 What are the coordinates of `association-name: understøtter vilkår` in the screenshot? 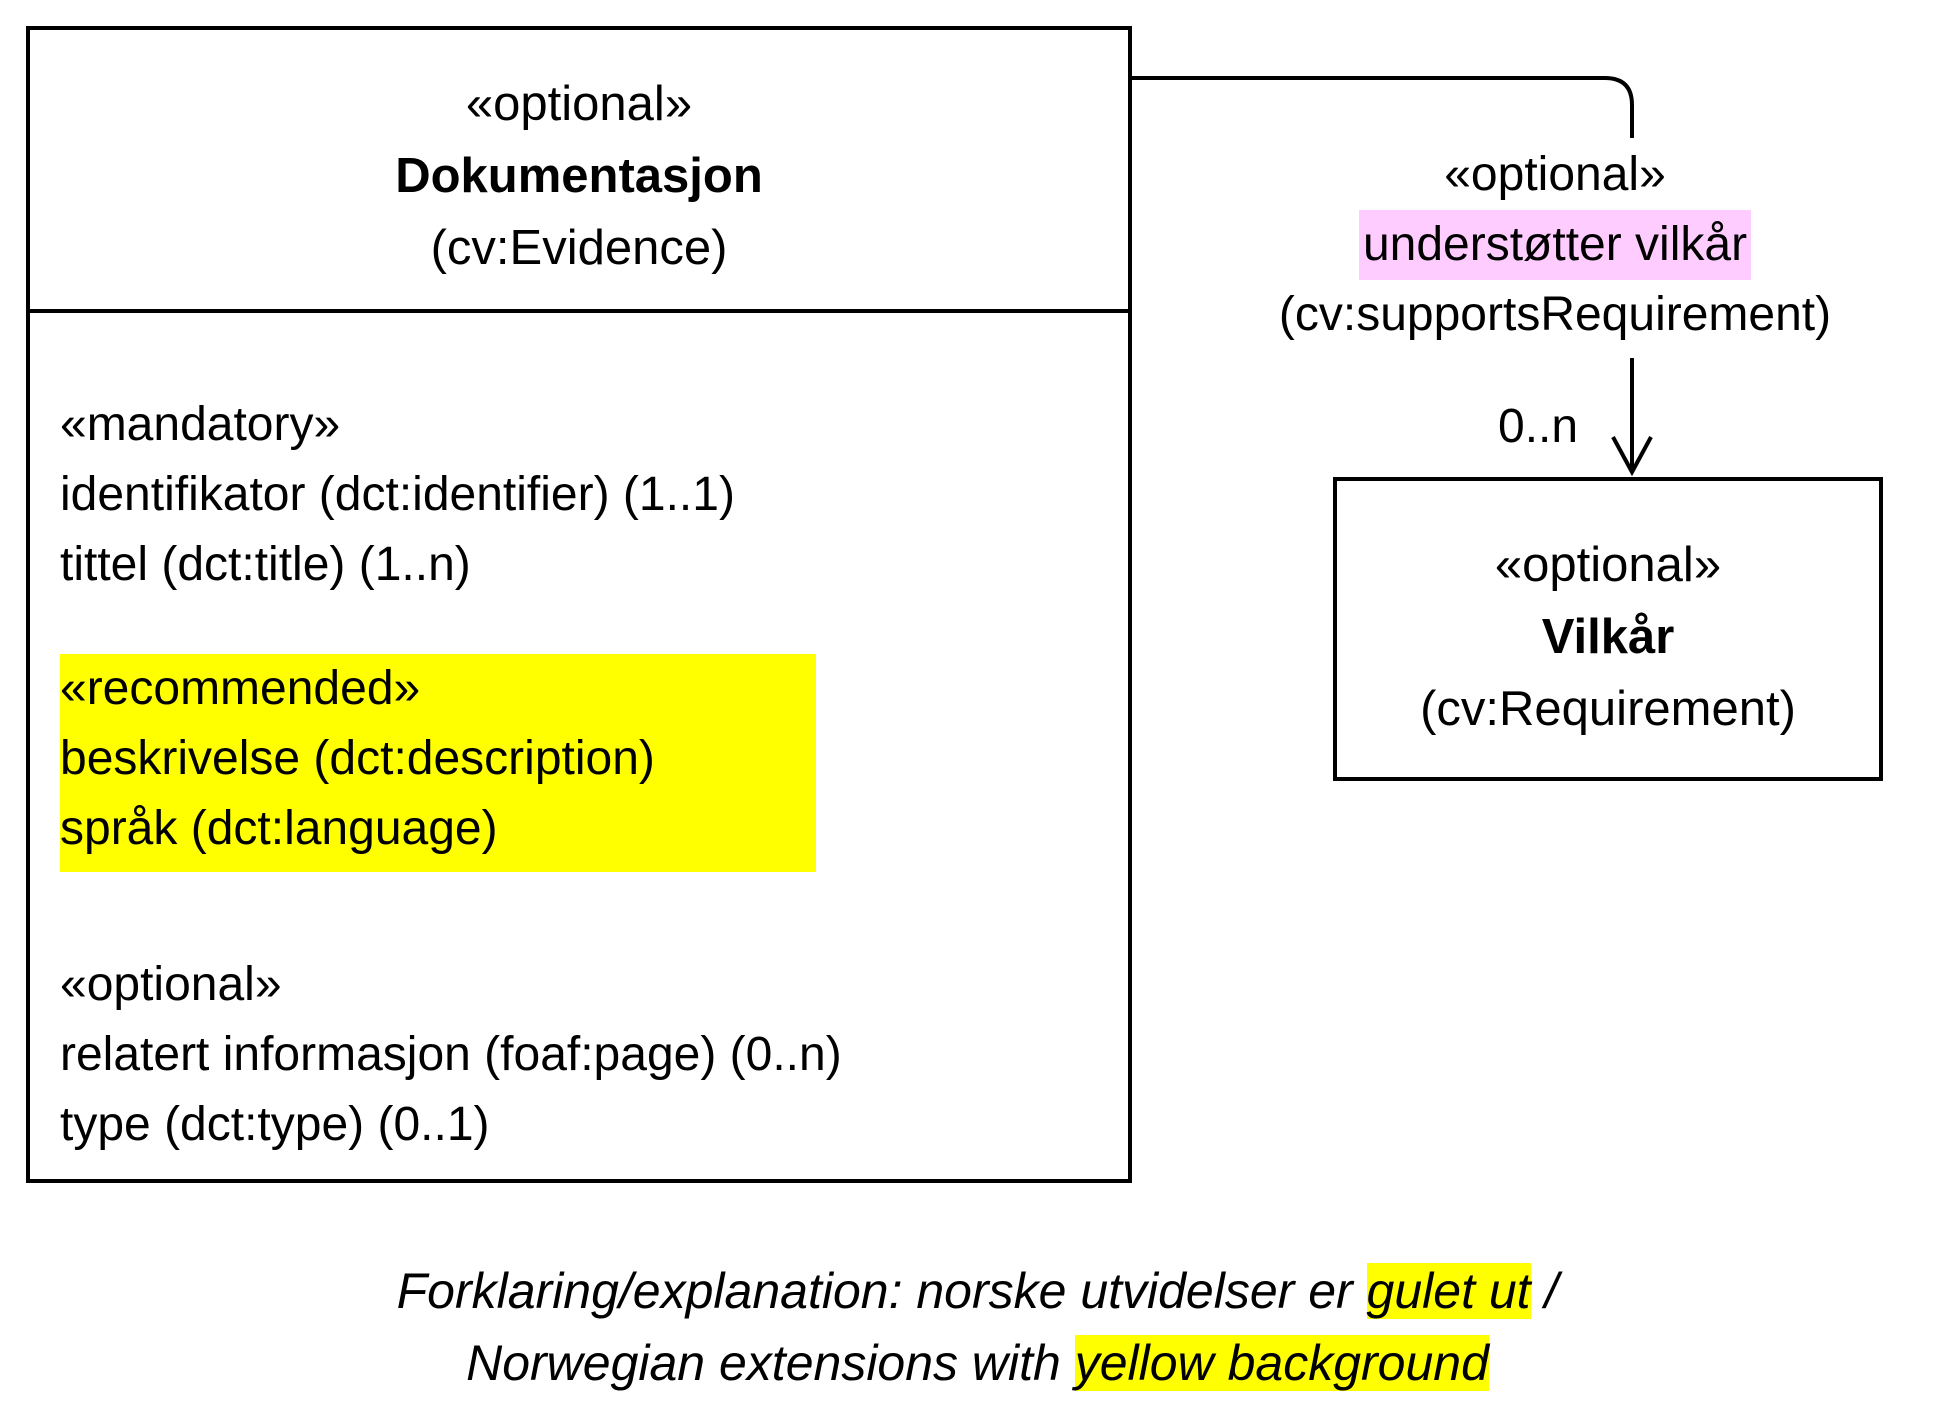 It's located at (1555, 245).